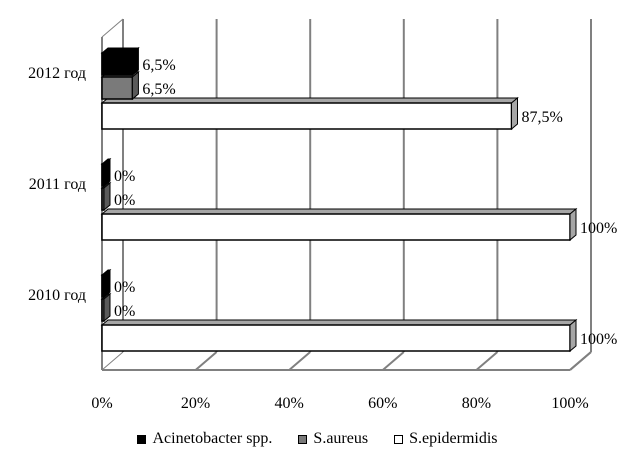 This screenshot has width=635, height=450. Describe the element at coordinates (107, 307) in the screenshot. I see `bar-s-aureus-2010-год-side` at that location.